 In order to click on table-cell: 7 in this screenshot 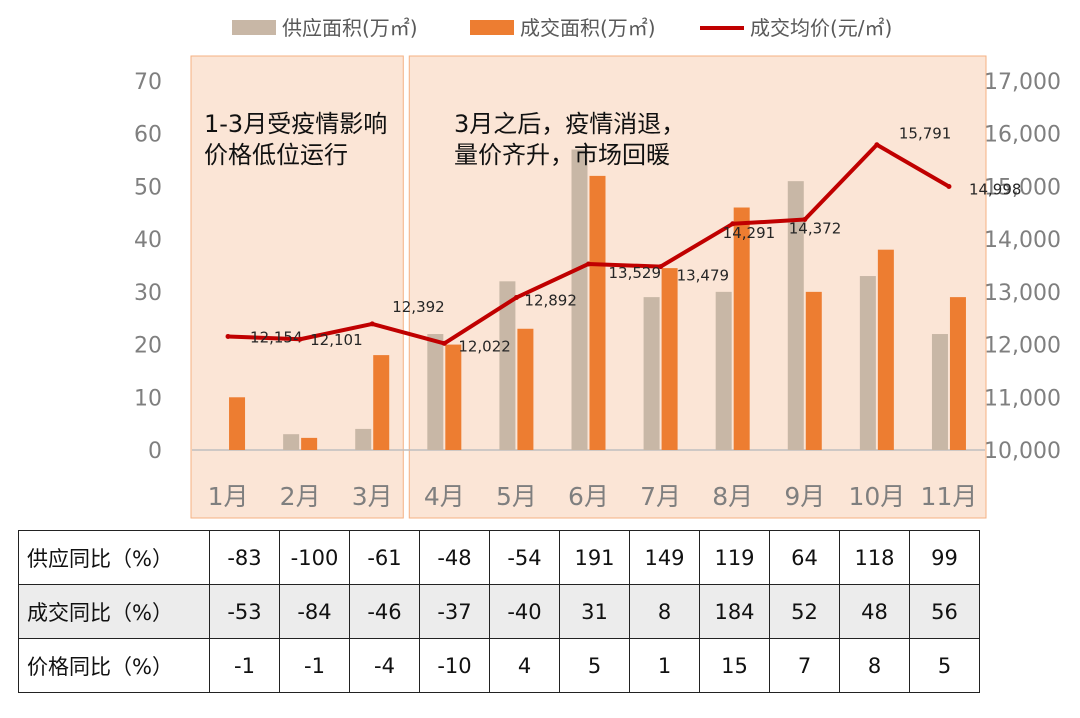, I will do `click(804, 665)`.